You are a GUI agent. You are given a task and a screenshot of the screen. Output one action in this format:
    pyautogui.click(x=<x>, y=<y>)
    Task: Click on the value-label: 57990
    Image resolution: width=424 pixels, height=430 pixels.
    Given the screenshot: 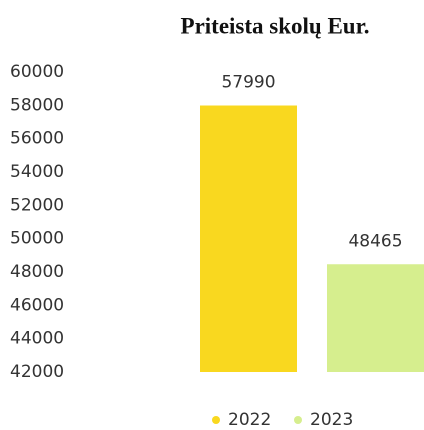 What is the action you would take?
    pyautogui.click(x=248, y=83)
    